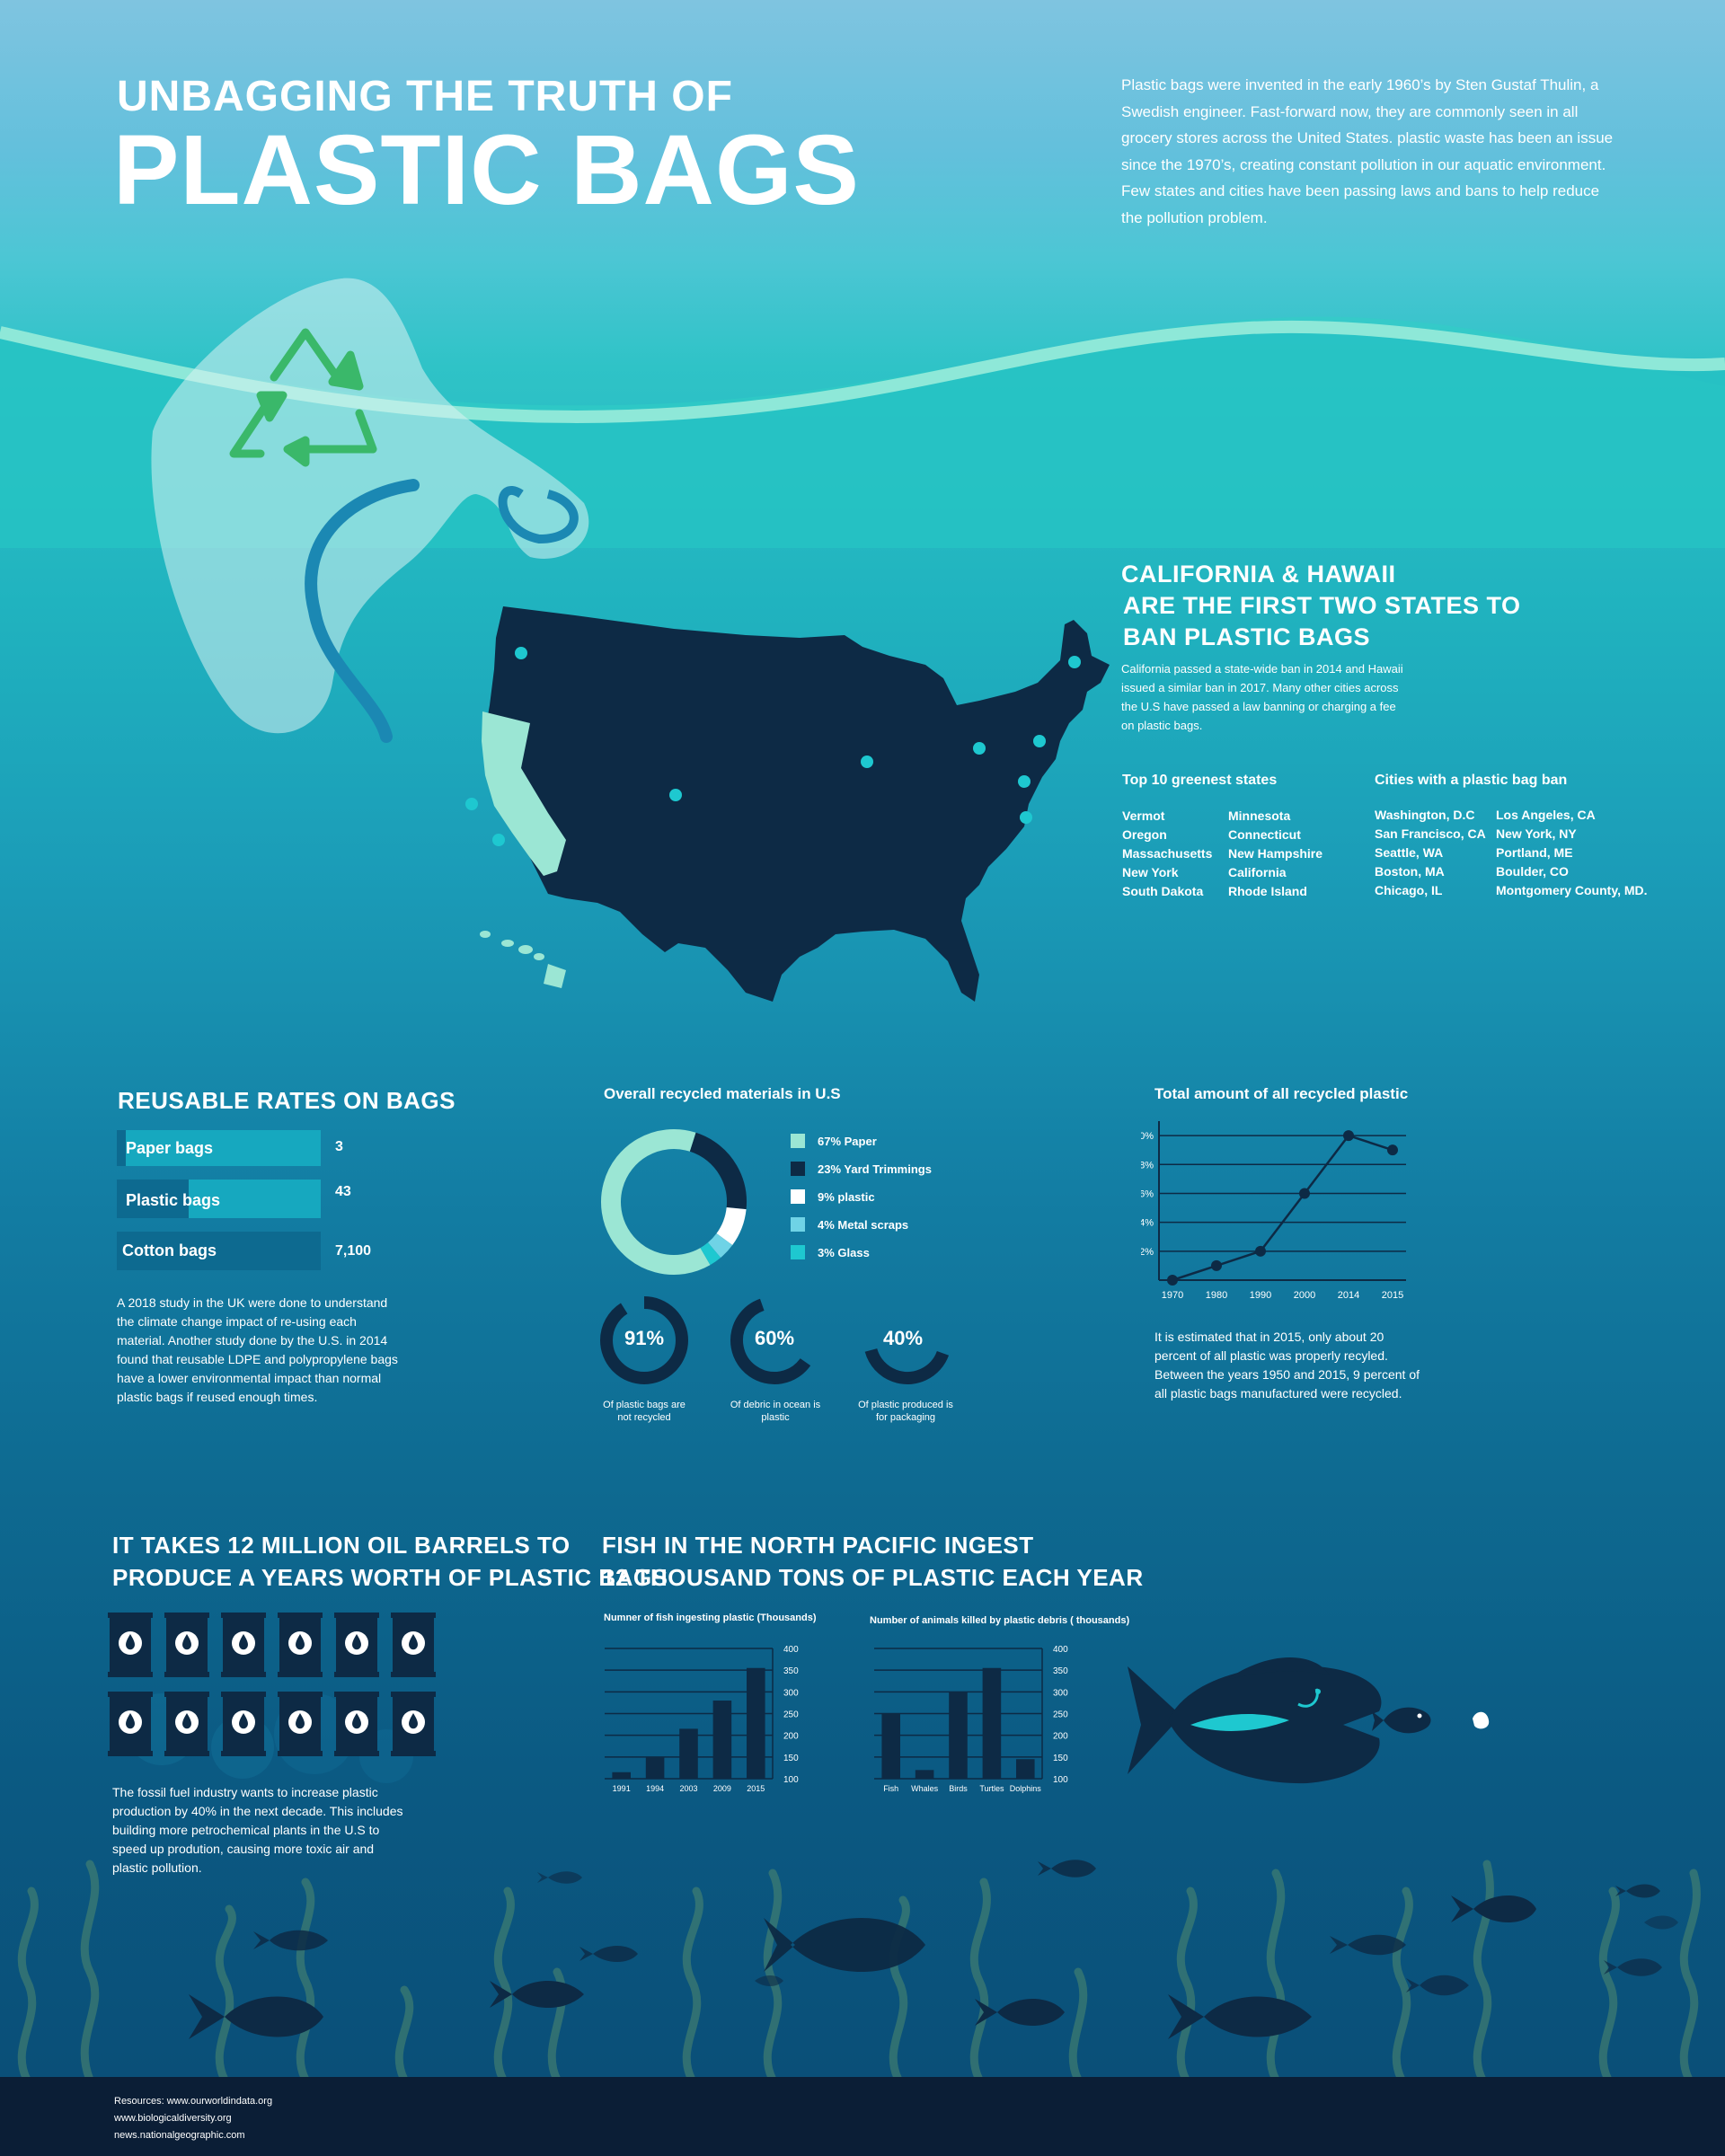 The width and height of the screenshot is (1725, 2156). I want to click on footer-resource-link: news.nationalgeographic.com, so click(179, 2136).